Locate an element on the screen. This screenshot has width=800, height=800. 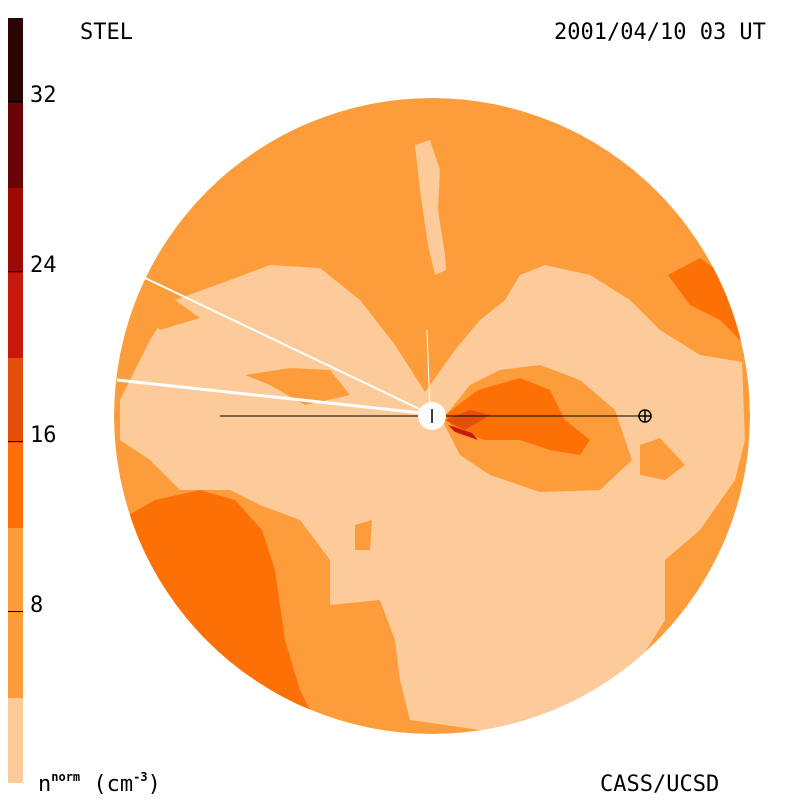
unit-label-superscript: norm is located at coordinates (66, 777).